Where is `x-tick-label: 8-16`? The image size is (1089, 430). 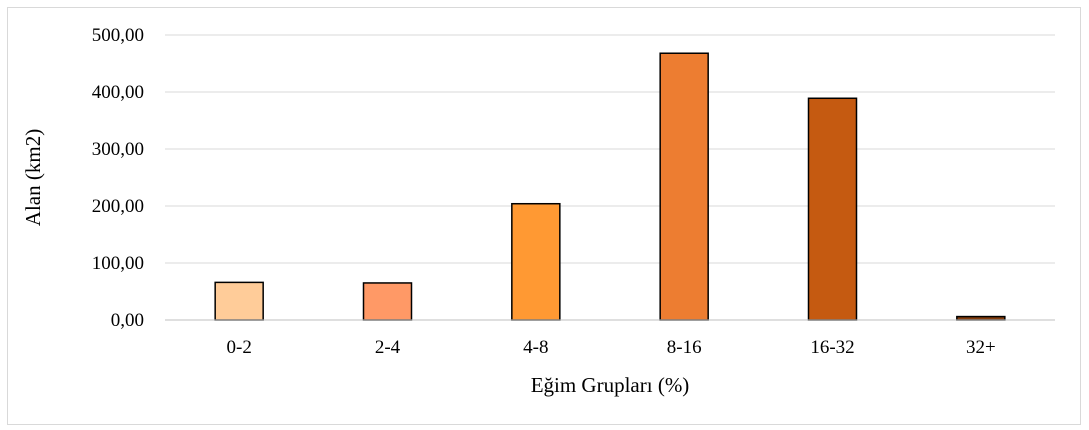
x-tick-label: 8-16 is located at coordinates (684, 347).